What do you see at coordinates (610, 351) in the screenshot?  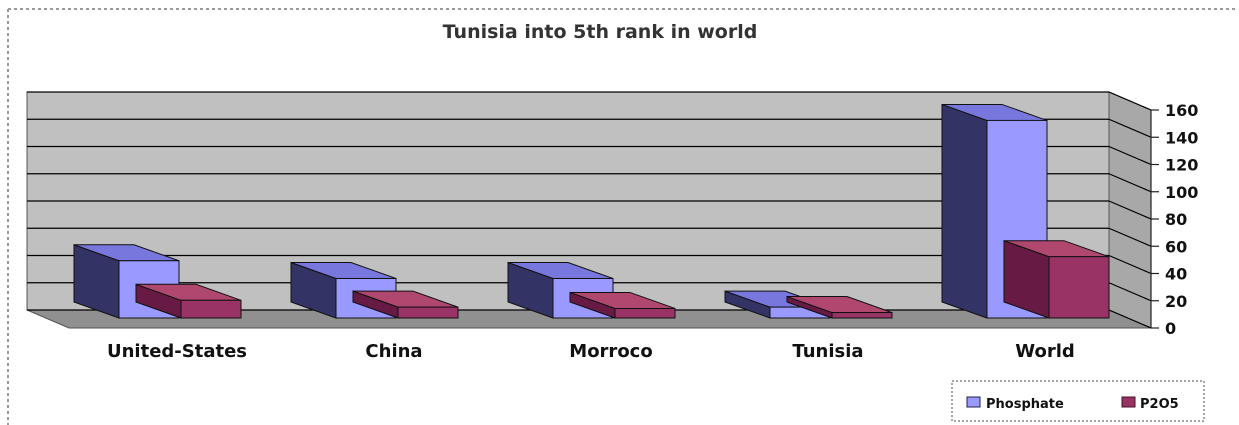 I see `x-category-label: Morroco` at bounding box center [610, 351].